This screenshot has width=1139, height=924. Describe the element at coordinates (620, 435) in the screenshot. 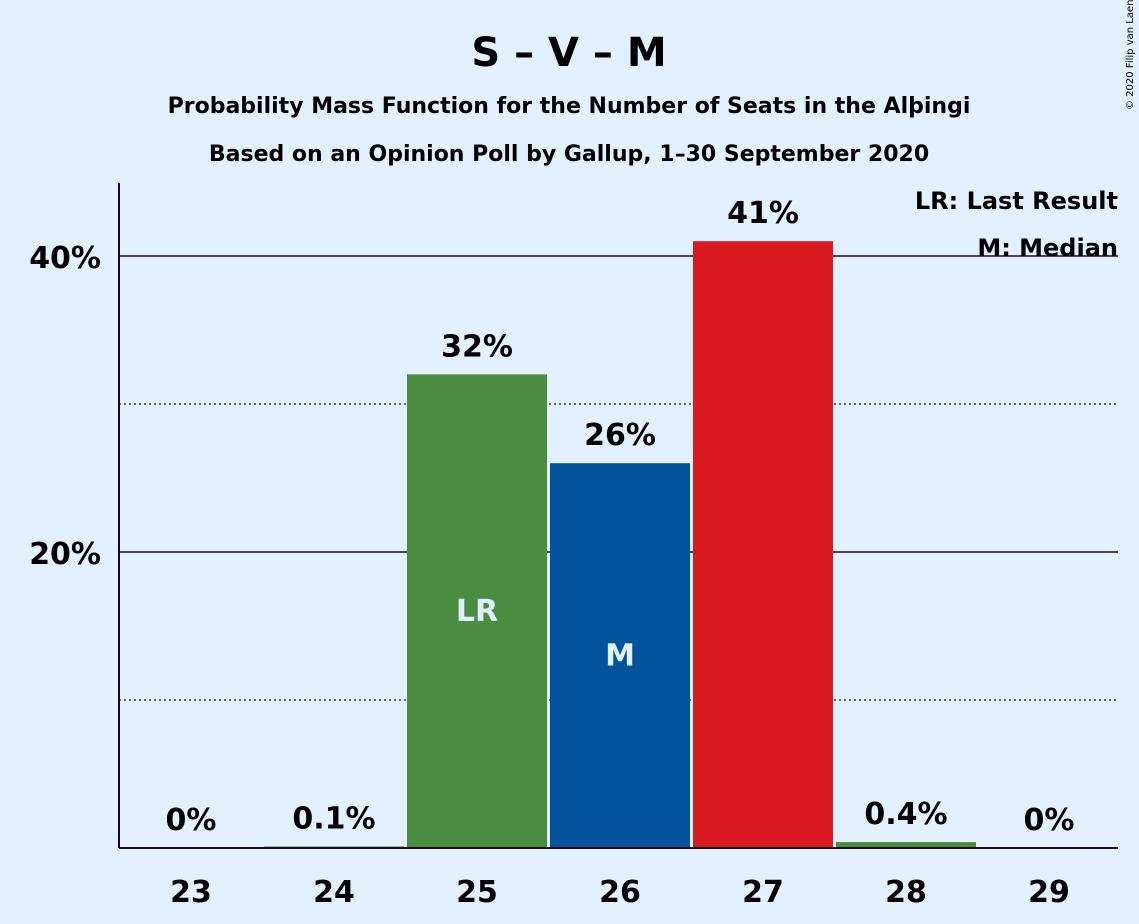

I see `data-label-26: 26%` at that location.